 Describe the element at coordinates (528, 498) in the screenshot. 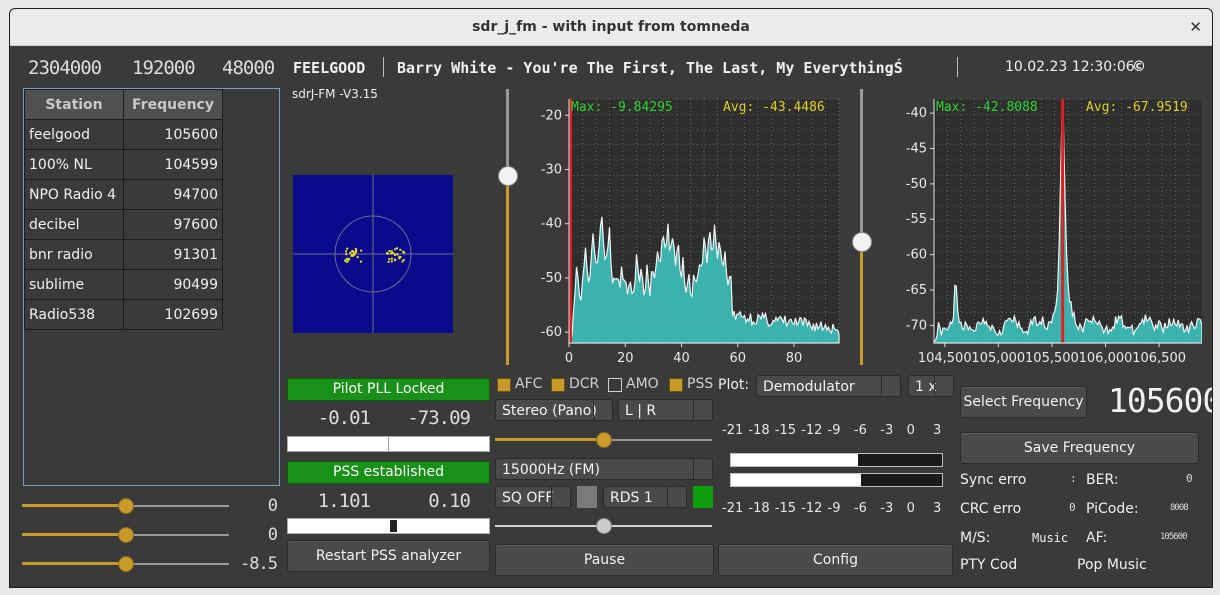

I see `squelch-select-value: SQ OFF` at that location.